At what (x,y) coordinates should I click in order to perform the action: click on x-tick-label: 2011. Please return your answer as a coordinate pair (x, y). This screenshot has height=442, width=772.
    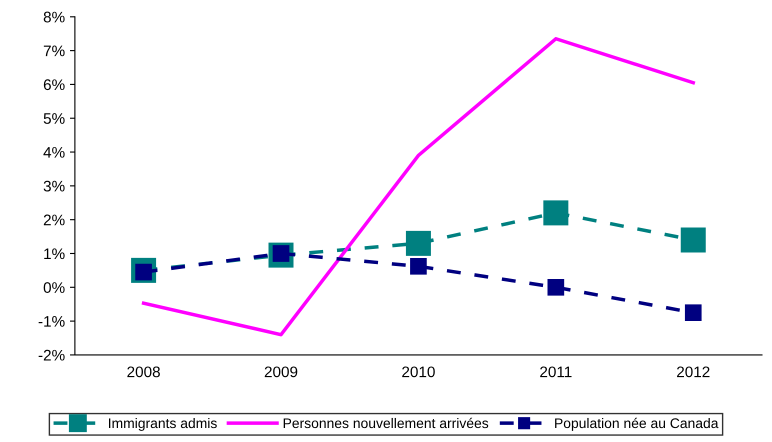
    Looking at the image, I should click on (556, 372).